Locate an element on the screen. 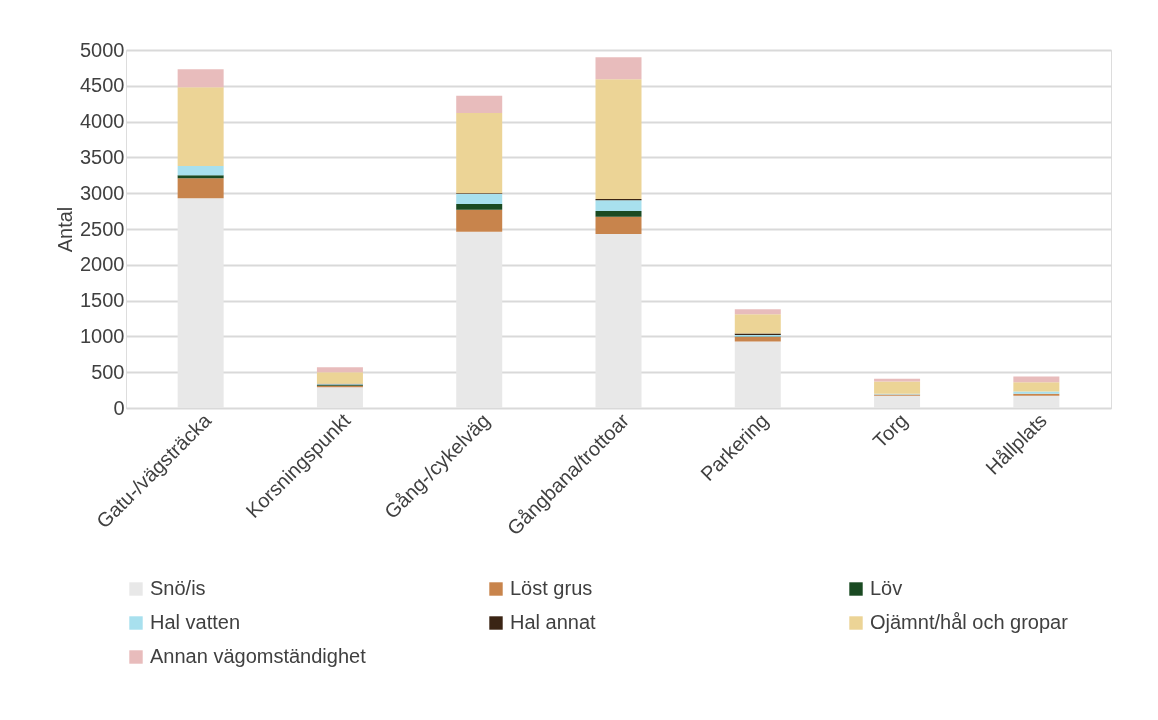  y-tick-label: 500 is located at coordinates (108, 371).